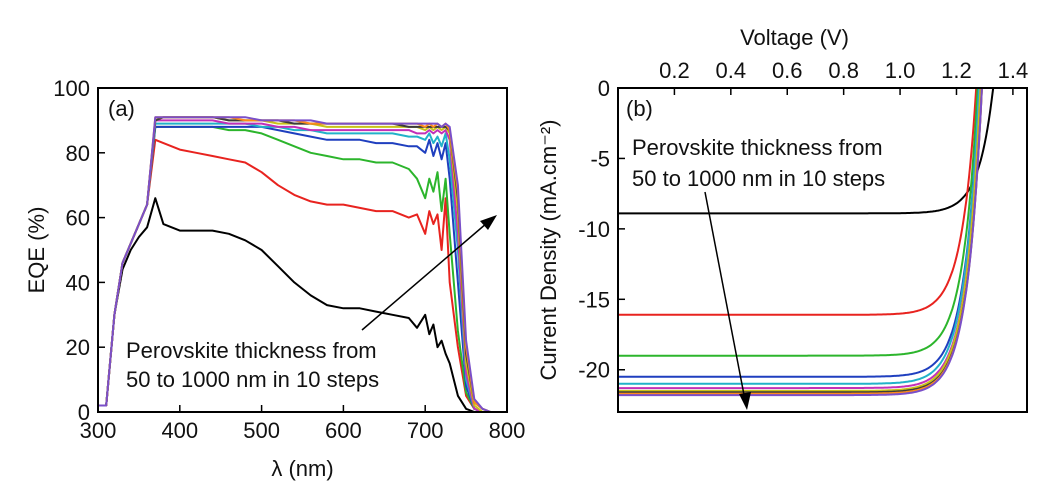 Image resolution: width=1045 pixels, height=486 pixels. I want to click on eqe-y-tick-label: 100, so click(71, 88).